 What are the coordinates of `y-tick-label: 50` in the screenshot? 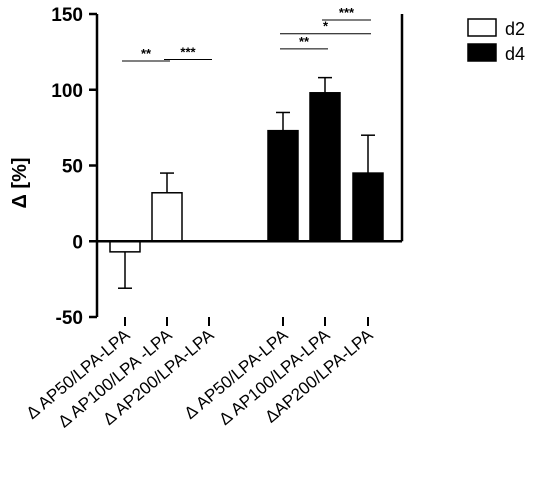 It's located at (72, 167).